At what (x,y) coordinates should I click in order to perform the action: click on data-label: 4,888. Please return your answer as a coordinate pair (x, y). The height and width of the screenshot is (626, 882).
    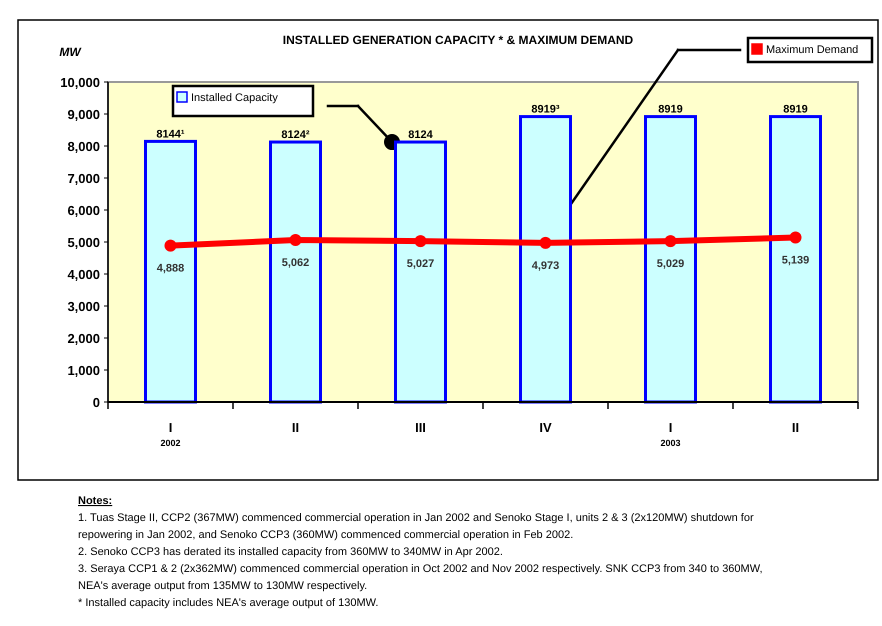
    Looking at the image, I should click on (170, 268).